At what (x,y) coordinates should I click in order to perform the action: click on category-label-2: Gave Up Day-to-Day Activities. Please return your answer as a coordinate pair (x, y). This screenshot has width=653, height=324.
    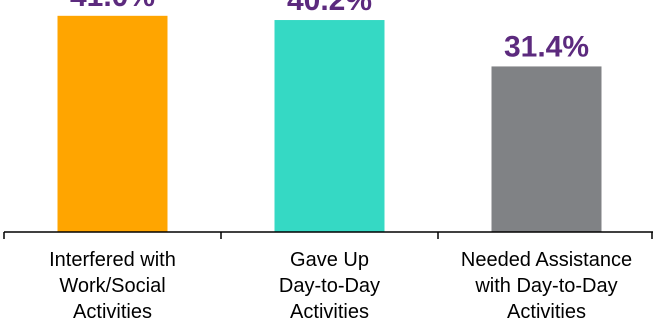
    Looking at the image, I should click on (329, 286).